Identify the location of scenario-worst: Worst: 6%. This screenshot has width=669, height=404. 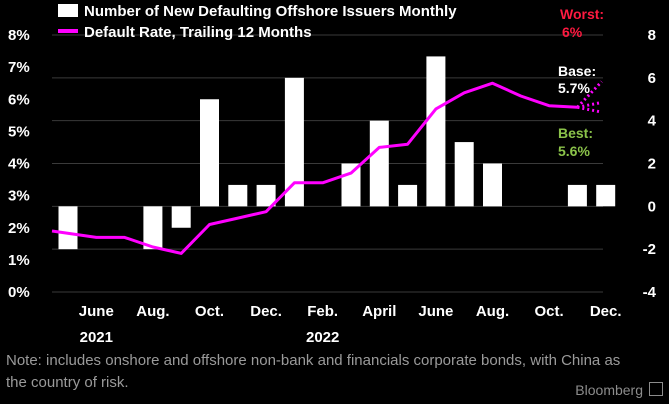
(582, 23).